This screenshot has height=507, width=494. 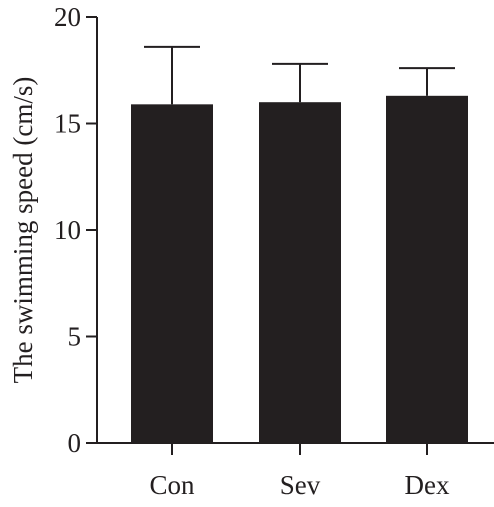 I want to click on y-axis-ticks: 0 5 10 15 20, so click(x=75, y=230).